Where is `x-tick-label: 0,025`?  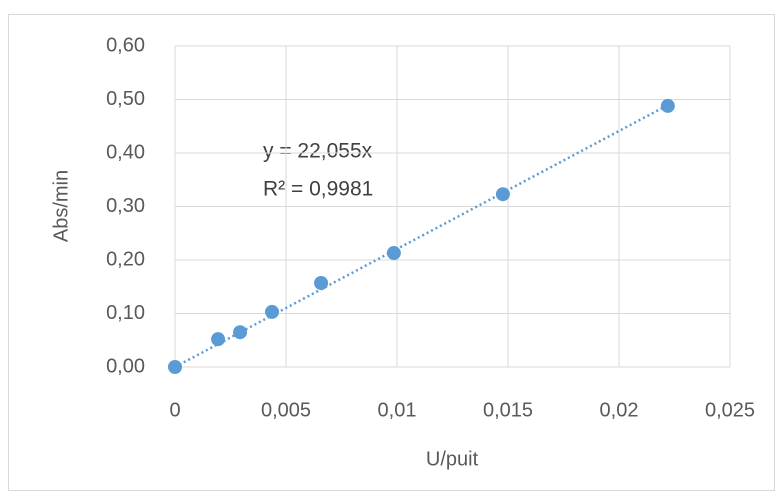 x-tick-label: 0,025 is located at coordinates (730, 410).